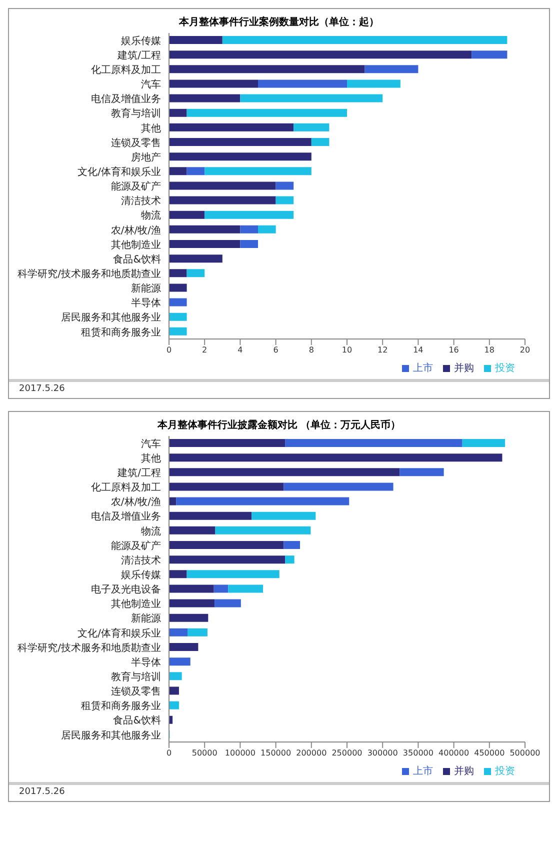 The image size is (560, 842). What do you see at coordinates (525, 753) in the screenshot?
I see `x-tick-label: 500000` at bounding box center [525, 753].